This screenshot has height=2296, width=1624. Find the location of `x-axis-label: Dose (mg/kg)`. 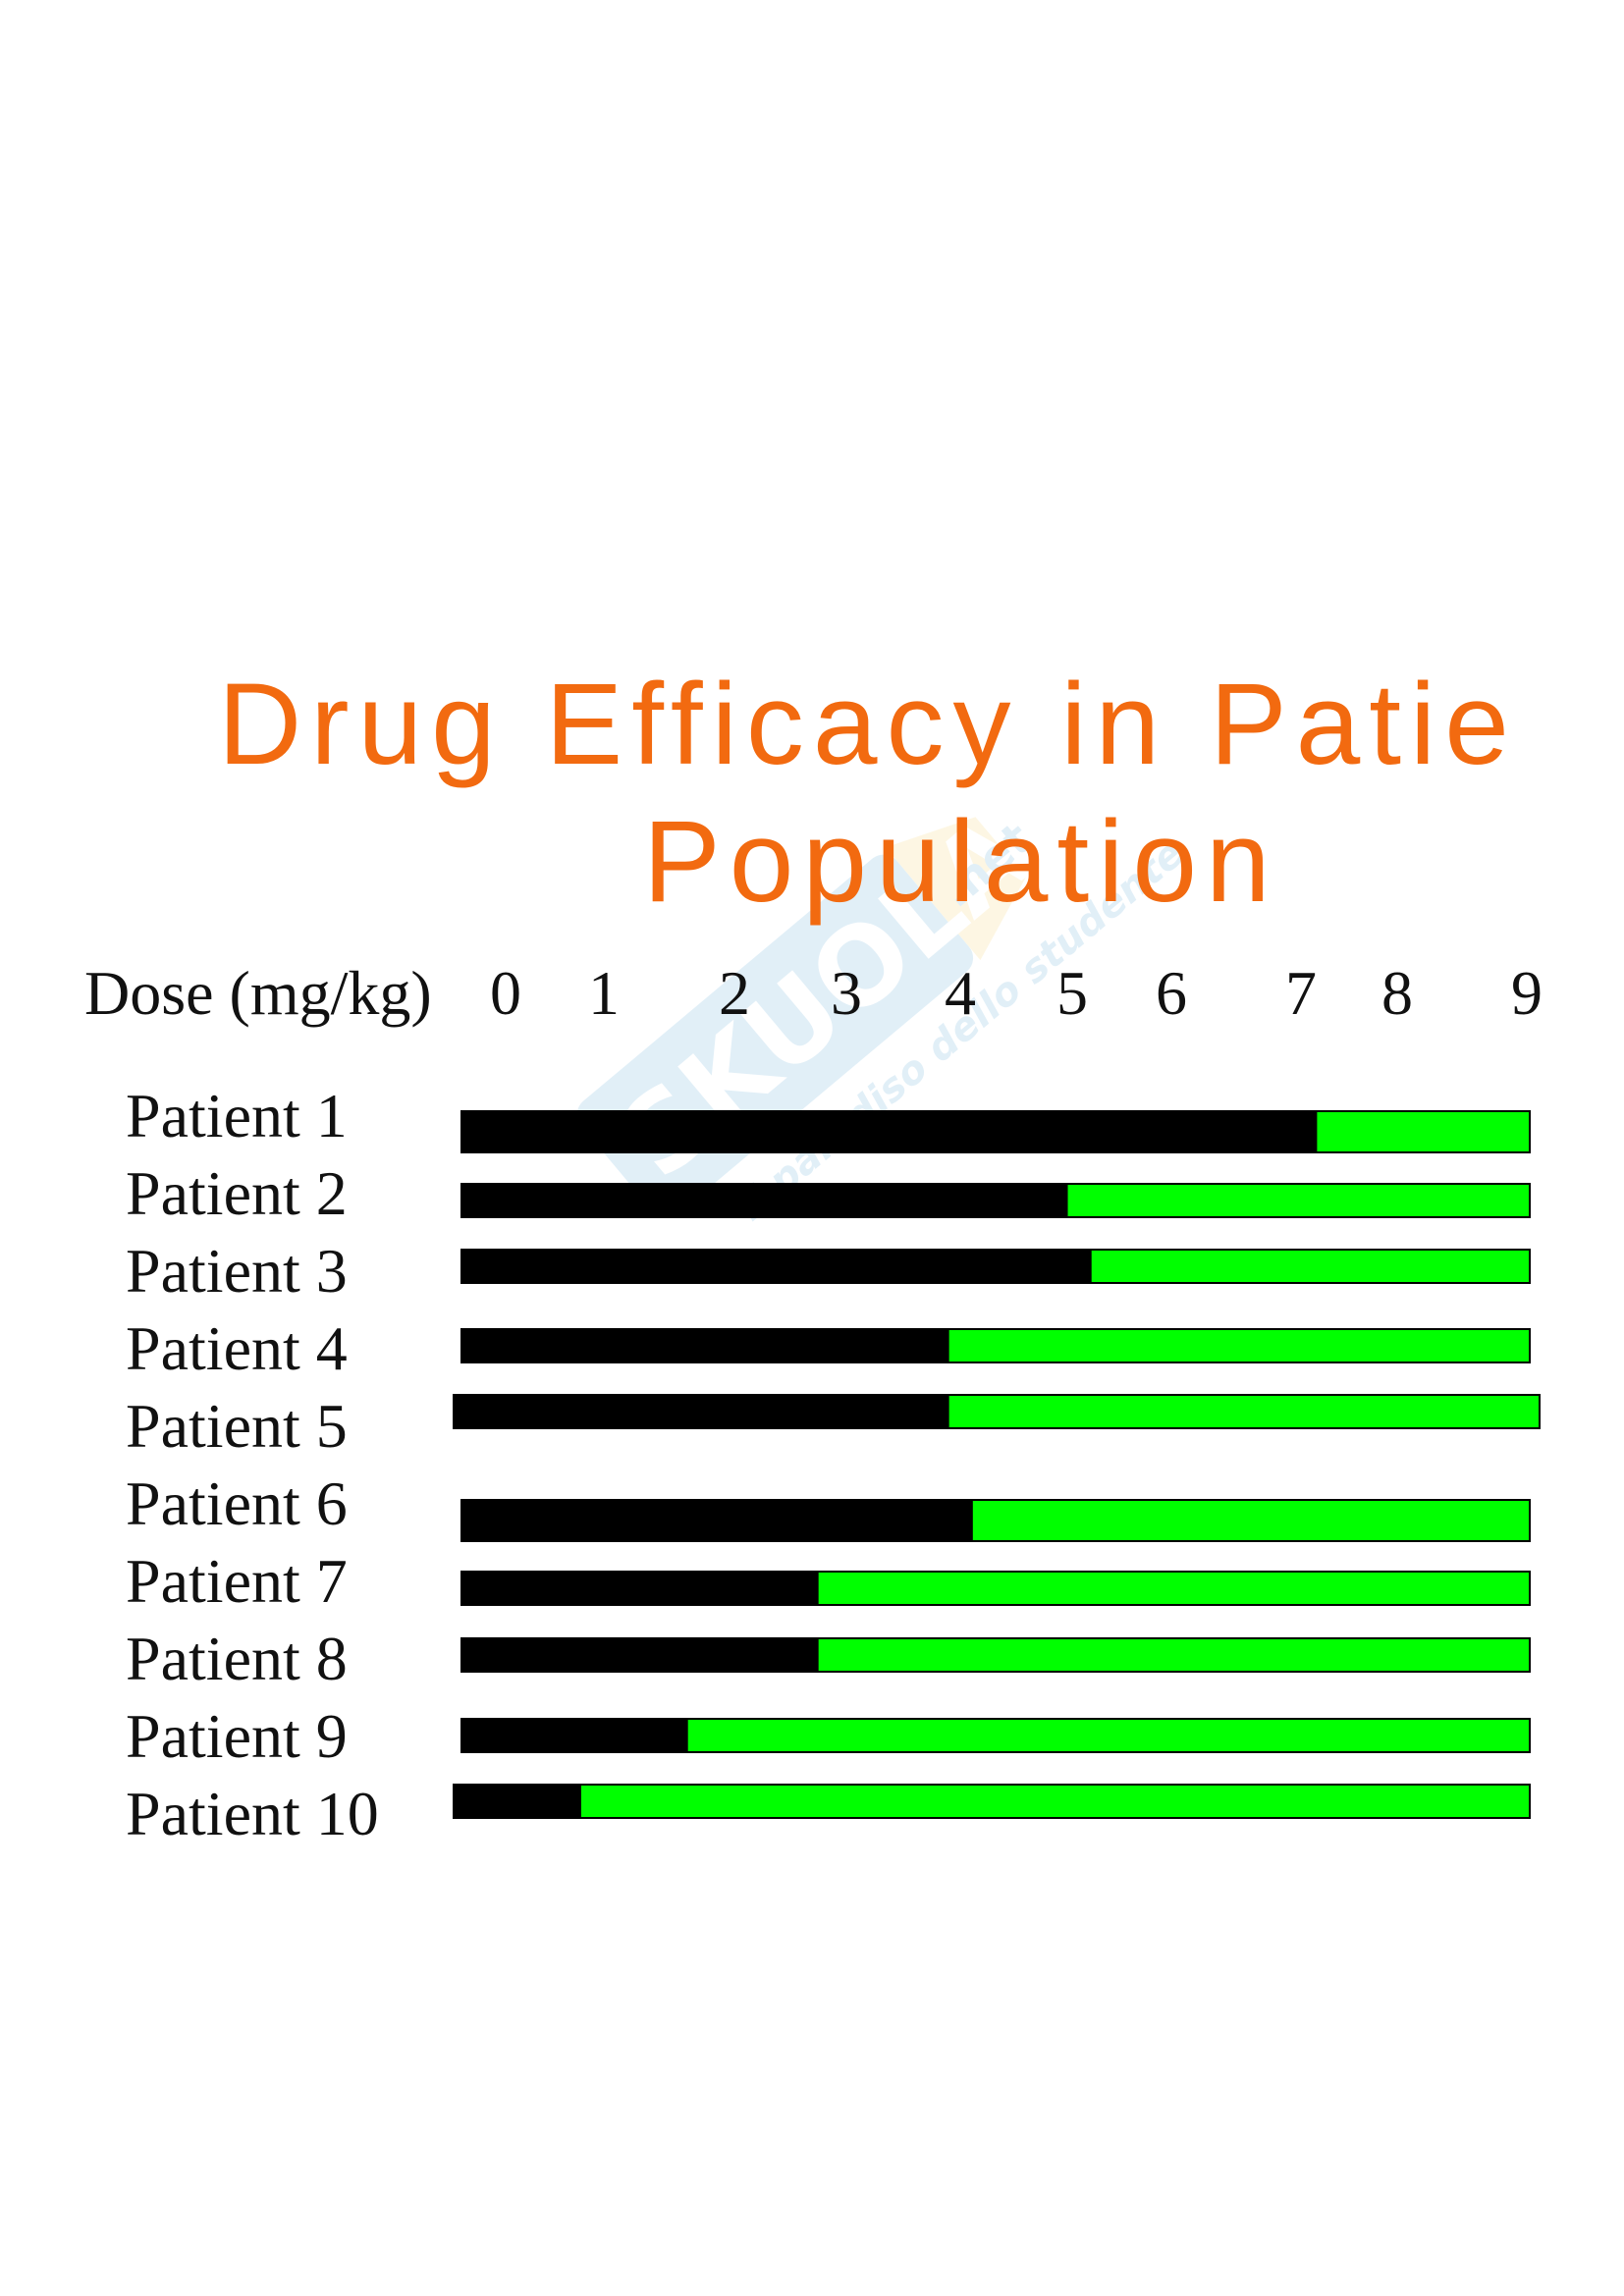

x-axis-label: Dose (mg/kg) is located at coordinates (258, 993).